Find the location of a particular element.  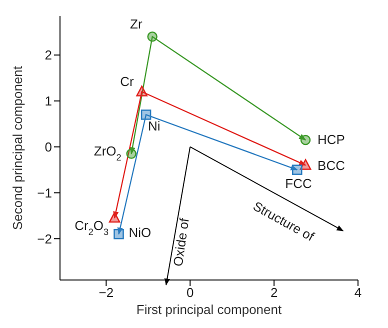

y-axis-title: Second principal component is located at coordinates (17, 148).